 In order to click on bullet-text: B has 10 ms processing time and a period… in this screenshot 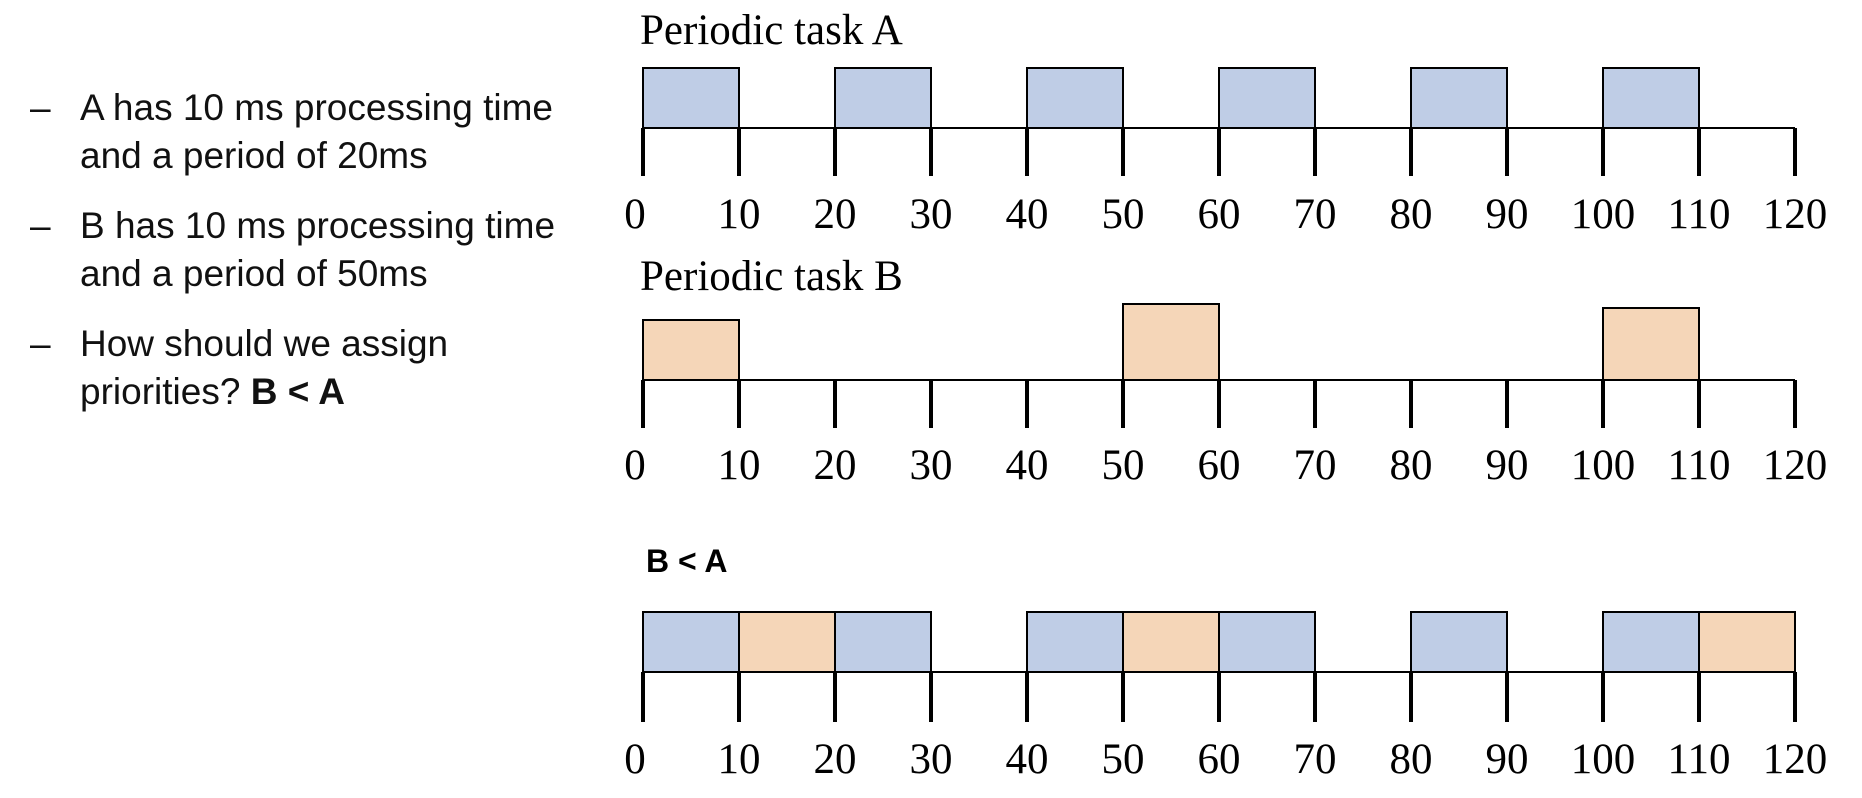, I will do `click(318, 249)`.